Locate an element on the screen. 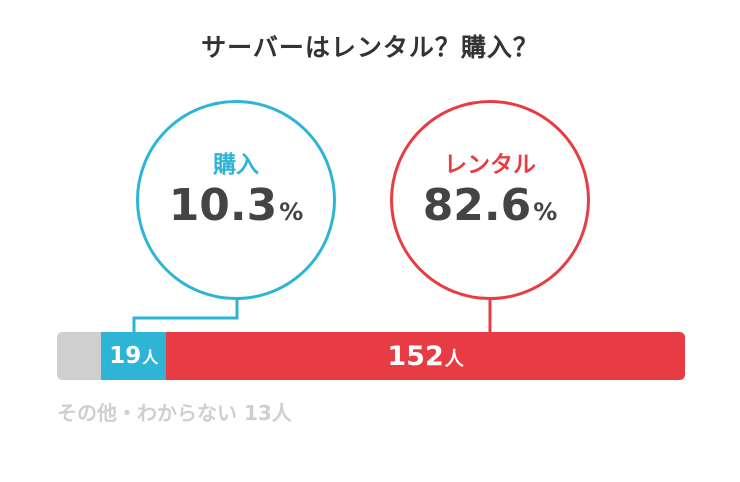 The width and height of the screenshot is (740, 482). chart-title: サーバーはレンタル？購入？ is located at coordinates (370, 47).